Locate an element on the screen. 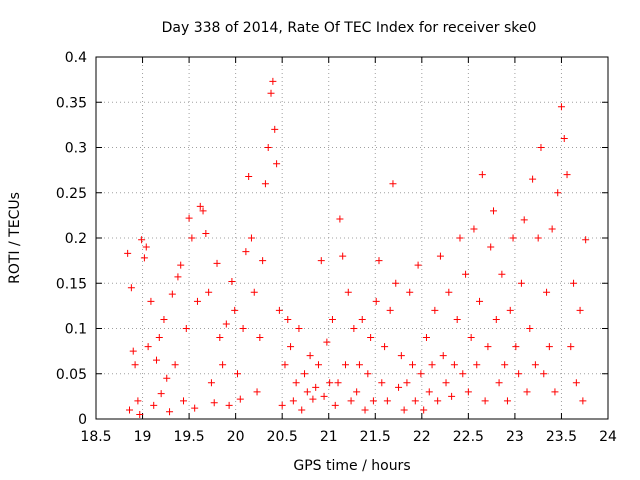 The image size is (640, 480). x-tick-label: 21 is located at coordinates (329, 437).